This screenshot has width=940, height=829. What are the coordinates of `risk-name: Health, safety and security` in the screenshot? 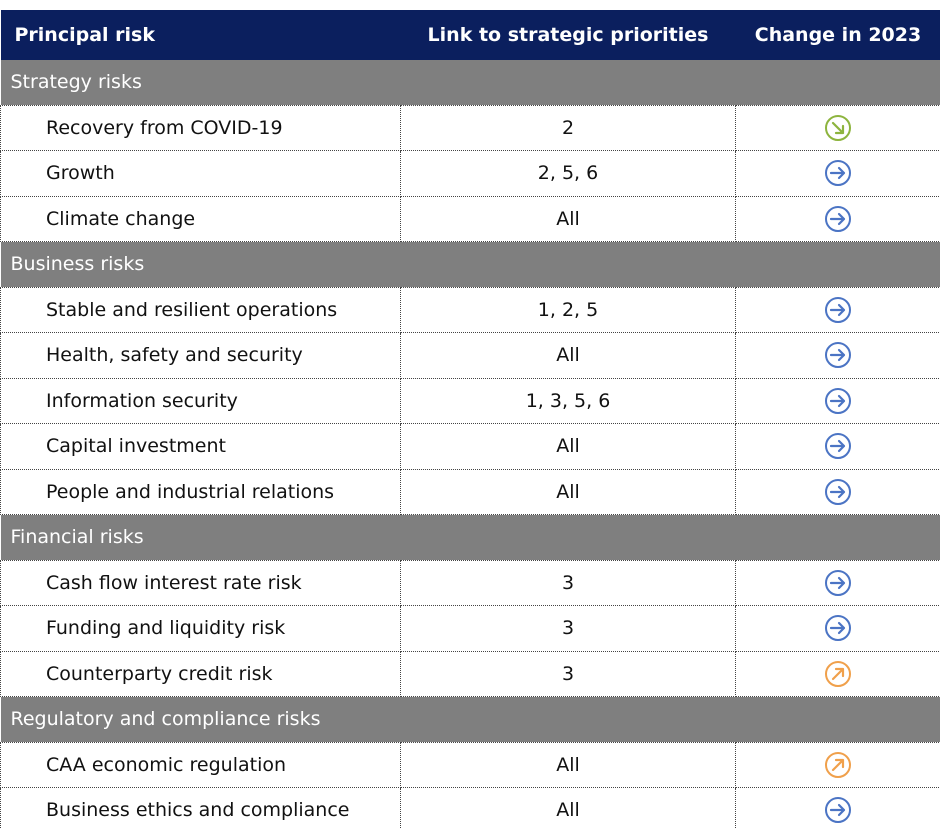 It's located at (200, 355).